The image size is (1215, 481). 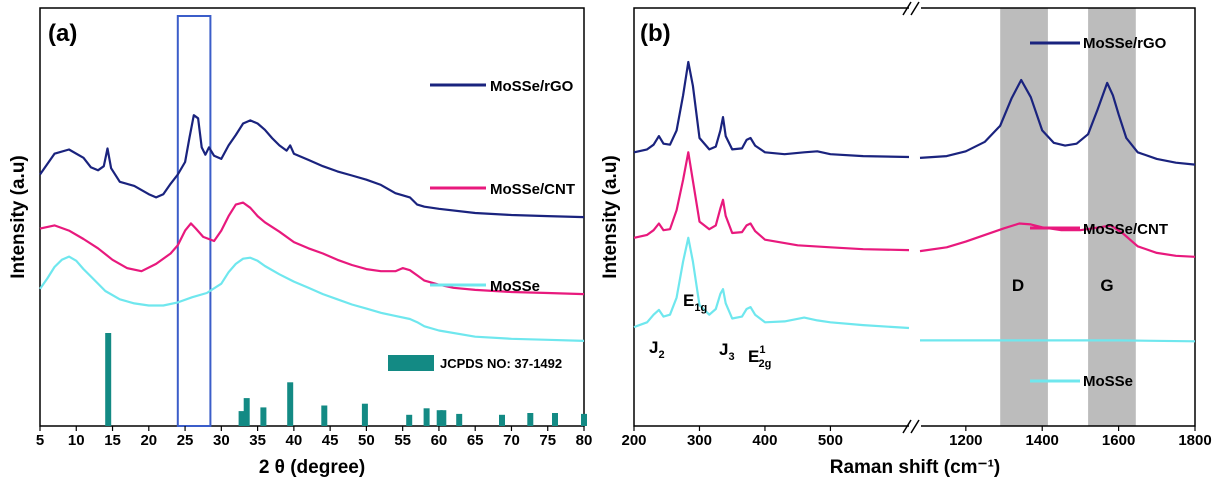 I want to click on reference-bars, so click(x=346, y=379).